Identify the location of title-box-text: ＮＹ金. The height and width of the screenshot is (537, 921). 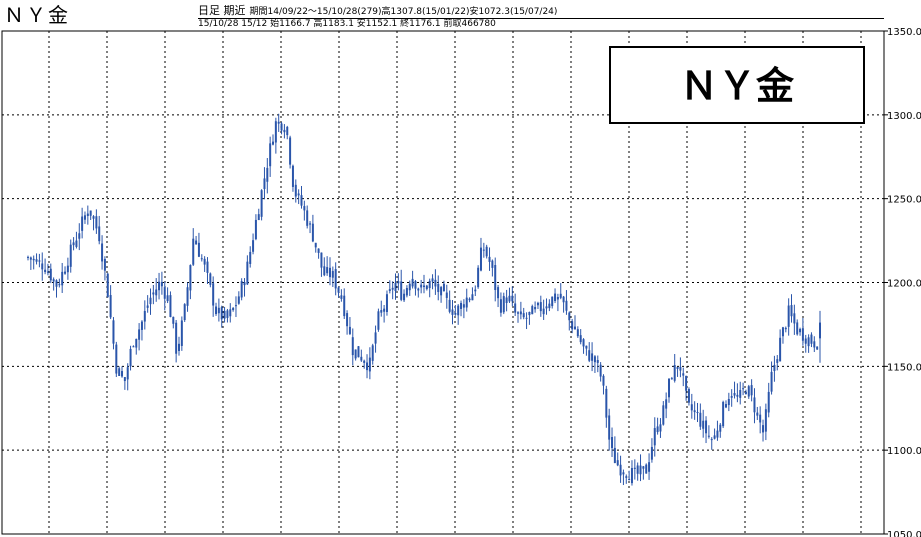
(737, 86).